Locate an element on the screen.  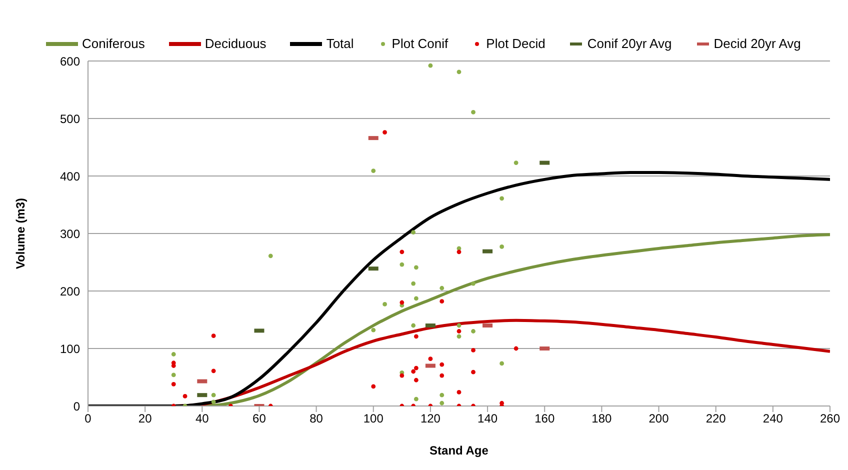
legend-label: Decid 20yr Avg is located at coordinates (757, 43).